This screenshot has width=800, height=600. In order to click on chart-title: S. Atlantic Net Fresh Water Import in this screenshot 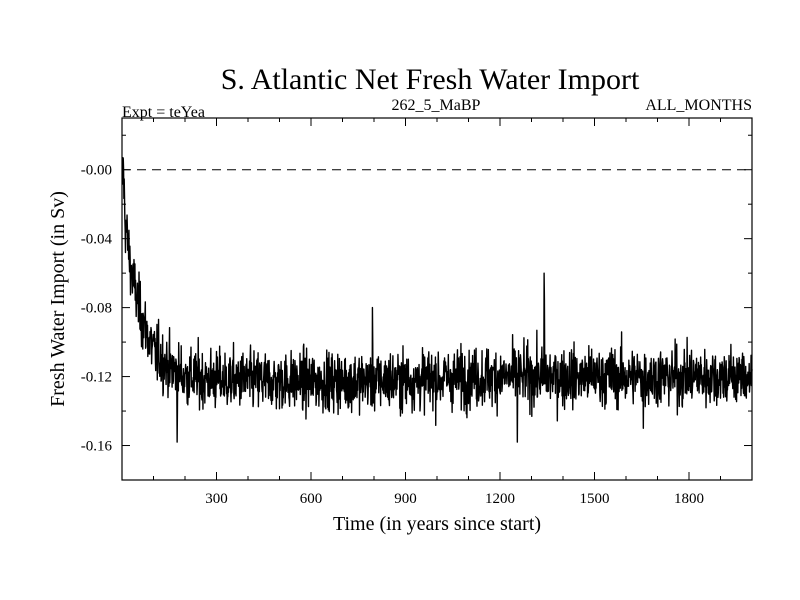, I will do `click(430, 79)`.